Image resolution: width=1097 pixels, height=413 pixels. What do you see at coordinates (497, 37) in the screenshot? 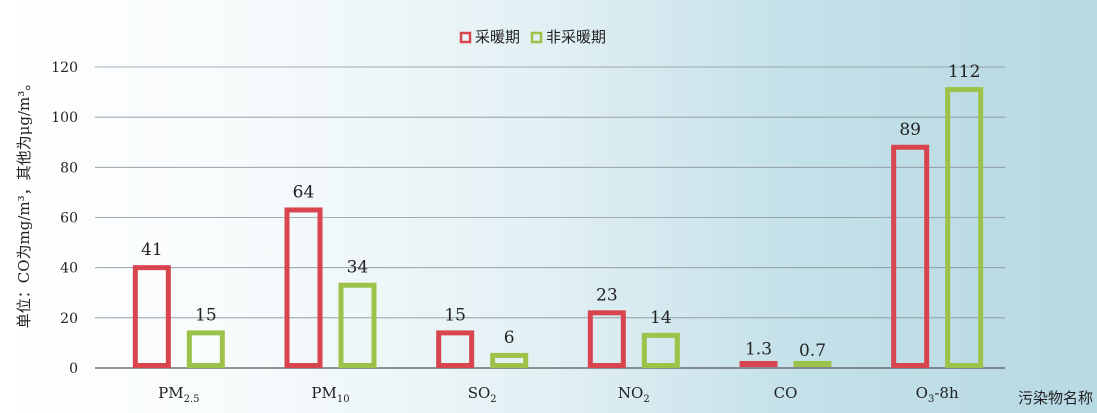
I see `legend-label: 采暖期` at bounding box center [497, 37].